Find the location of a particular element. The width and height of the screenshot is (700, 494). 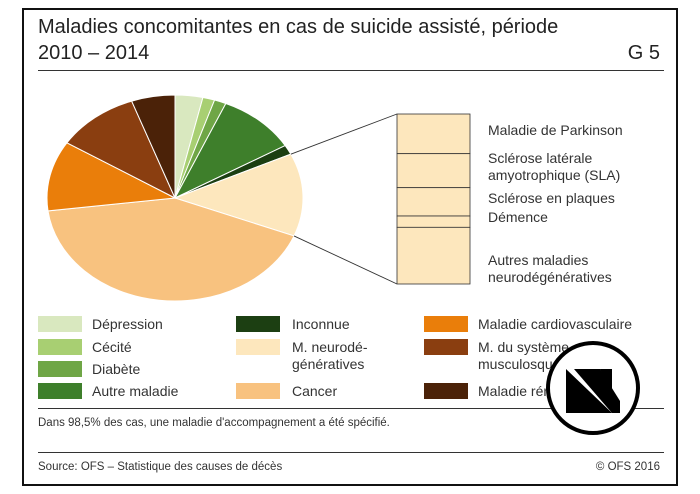

legend-swatch-cardiovasculaire is located at coordinates (446, 324).